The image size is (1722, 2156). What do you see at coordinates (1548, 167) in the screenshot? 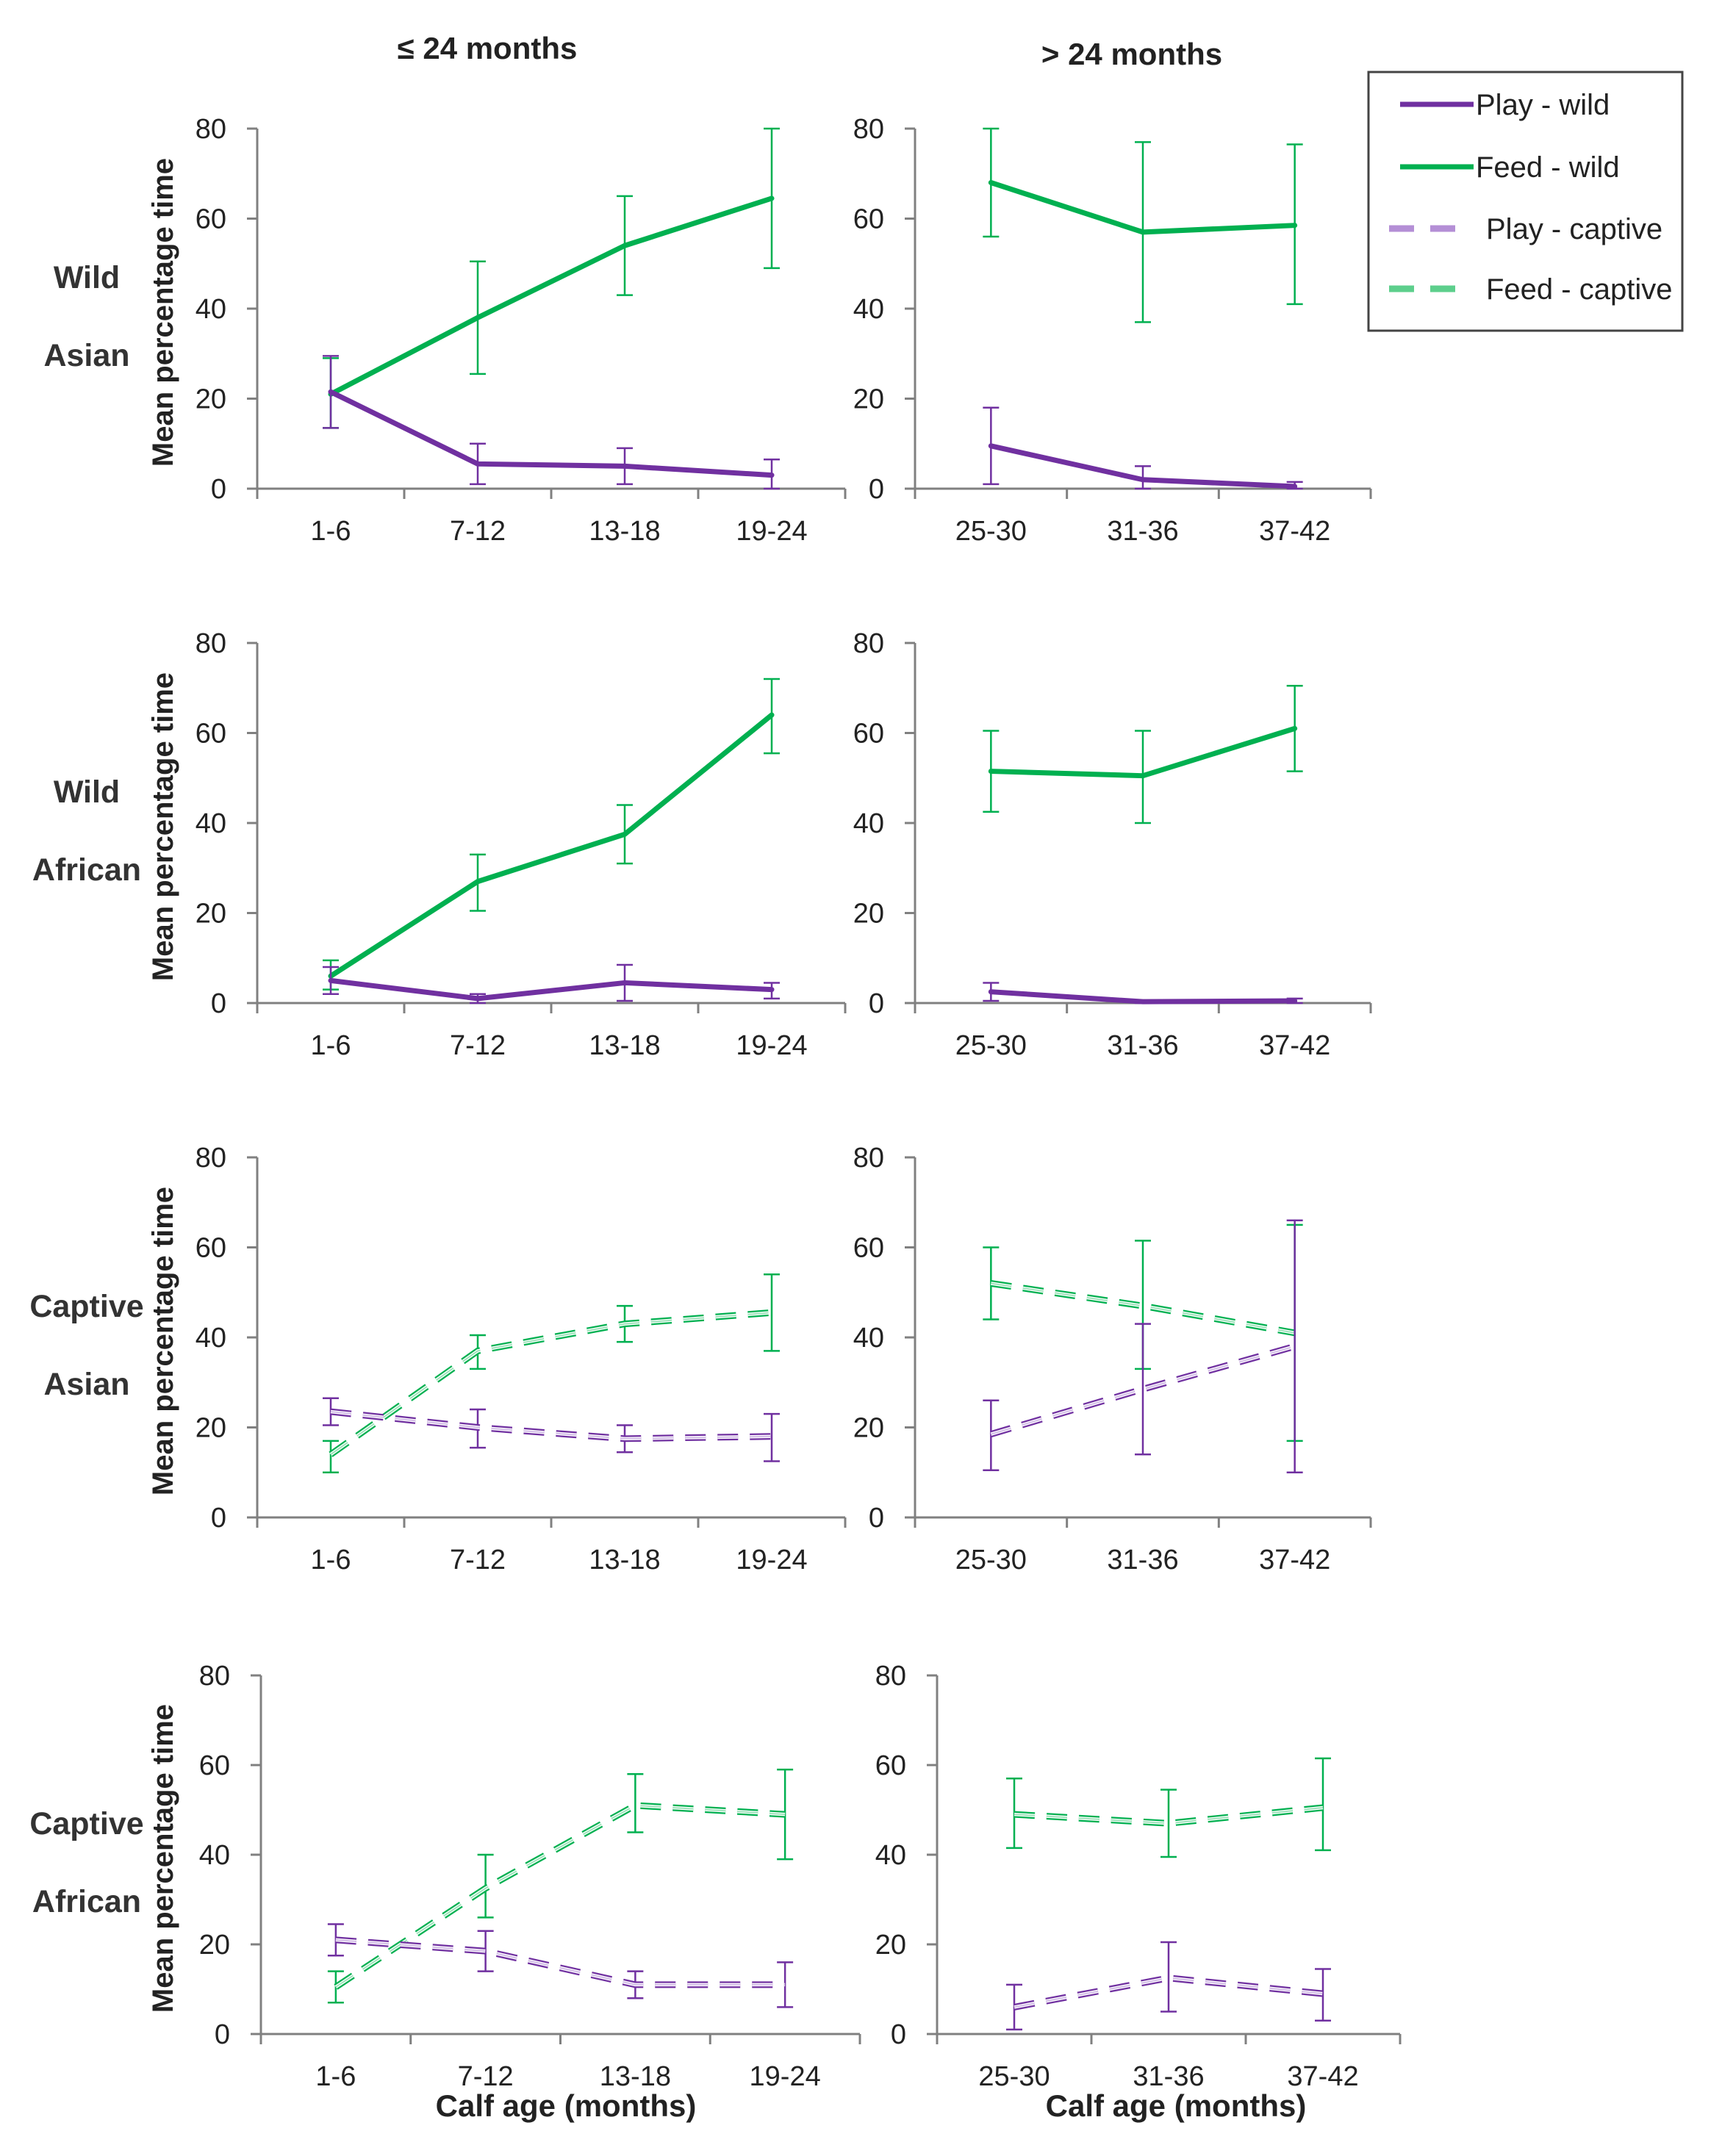
I see `legend-label: Feed - wild` at bounding box center [1548, 167].